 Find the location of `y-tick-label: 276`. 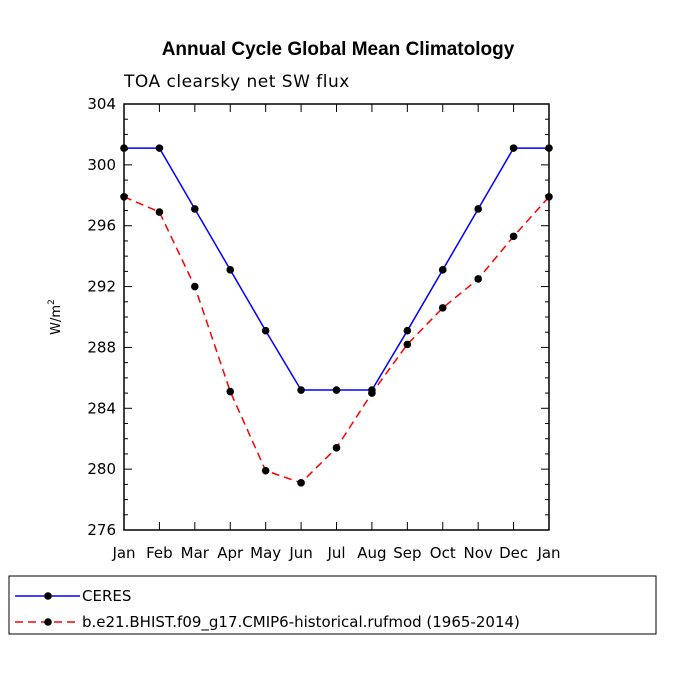

y-tick-label: 276 is located at coordinates (101, 530).